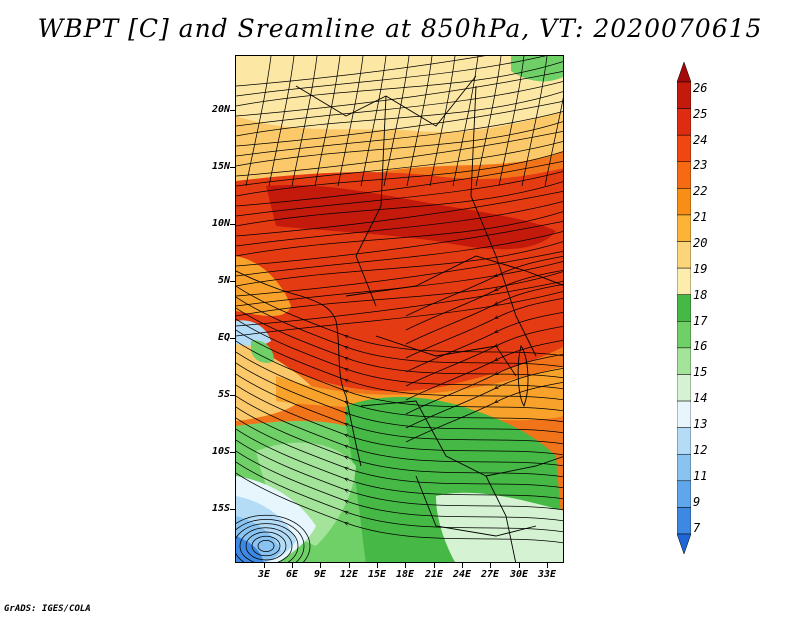 The height and width of the screenshot is (618, 800). Describe the element at coordinates (547, 574) in the screenshot. I see `lon-label-33e: 33E` at that location.